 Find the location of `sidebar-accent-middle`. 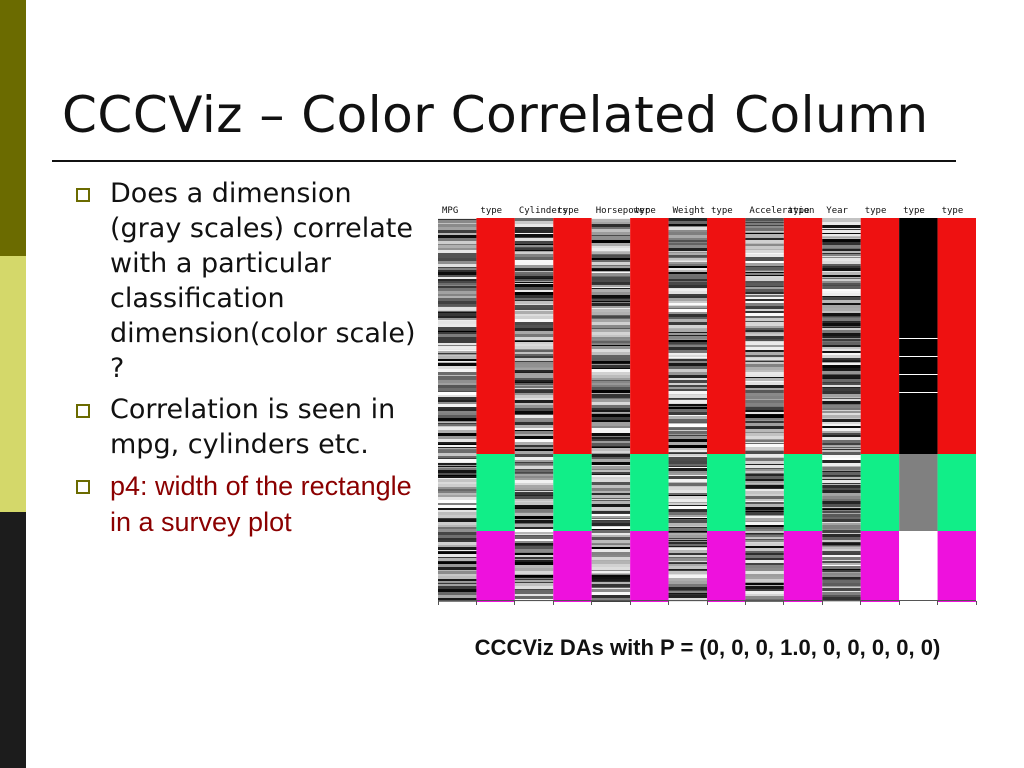

sidebar-accent-middle is located at coordinates (13, 384).